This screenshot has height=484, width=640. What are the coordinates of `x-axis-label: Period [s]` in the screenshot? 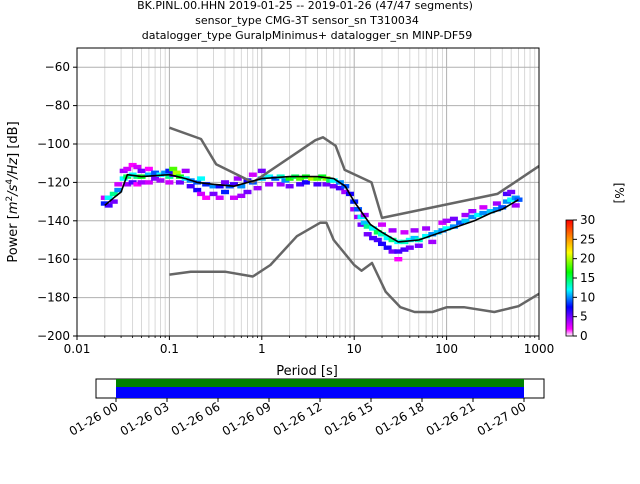 It's located at (307, 371).